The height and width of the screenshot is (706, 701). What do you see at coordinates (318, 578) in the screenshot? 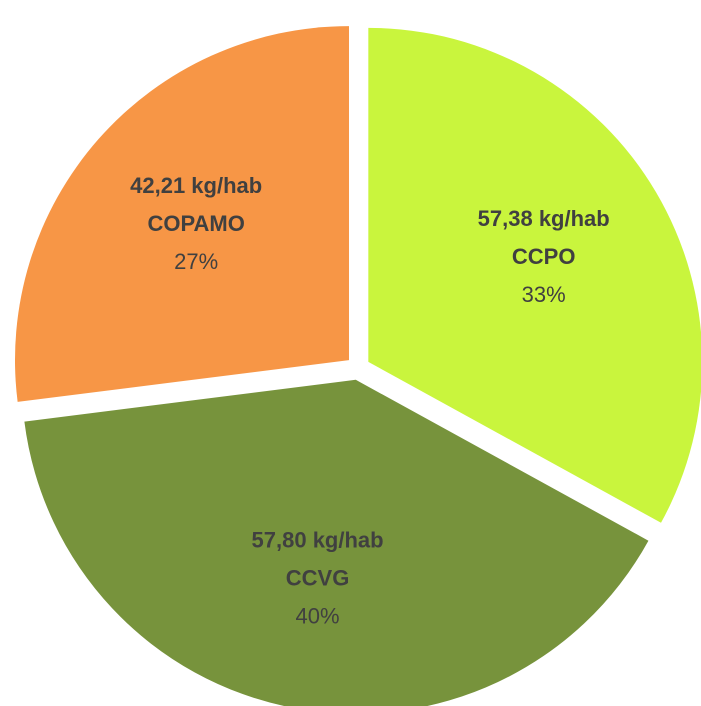
I see `slice-name: CCVG` at bounding box center [318, 578].